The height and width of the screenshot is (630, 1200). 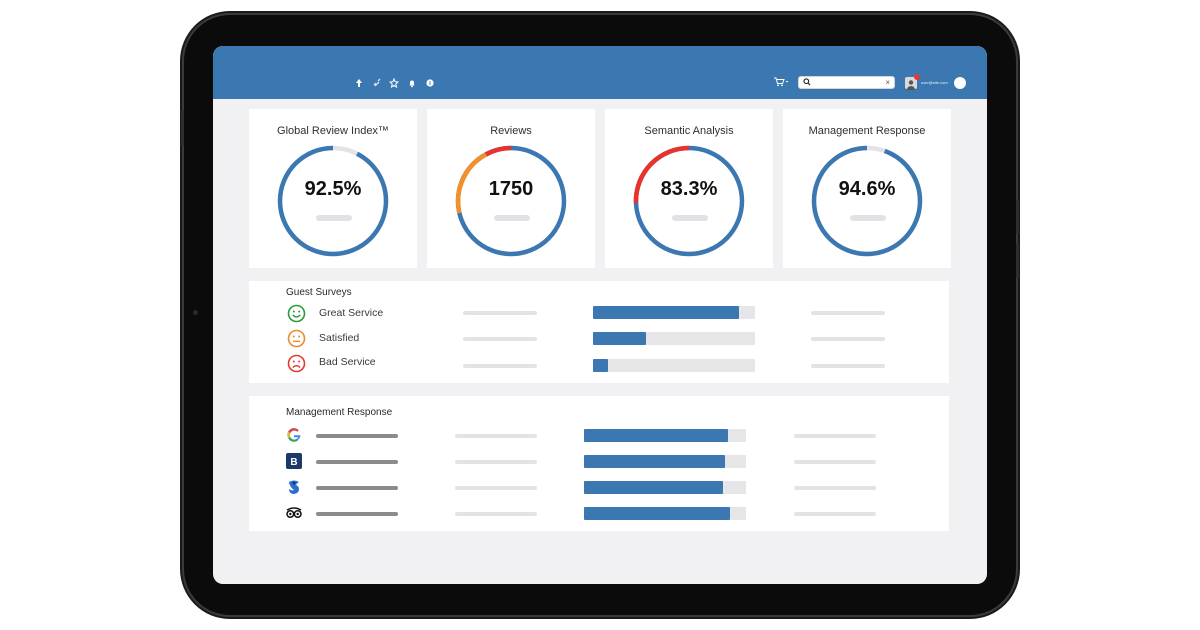 I want to click on panel-title: Management Response, so click(x=339, y=412).